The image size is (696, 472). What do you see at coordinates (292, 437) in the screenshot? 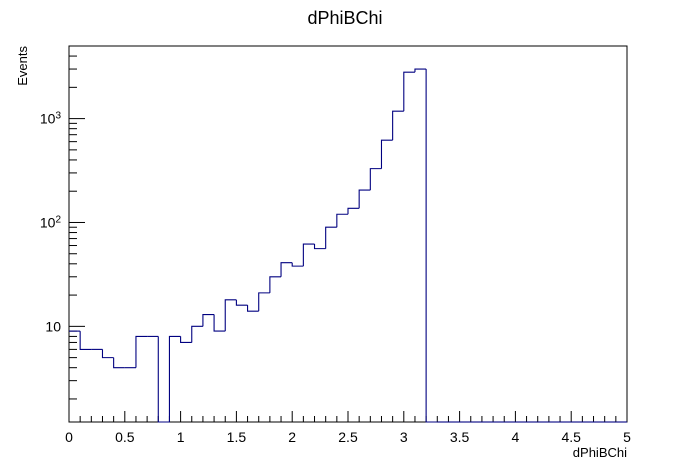
I see `x-tick-label: 2` at bounding box center [292, 437].